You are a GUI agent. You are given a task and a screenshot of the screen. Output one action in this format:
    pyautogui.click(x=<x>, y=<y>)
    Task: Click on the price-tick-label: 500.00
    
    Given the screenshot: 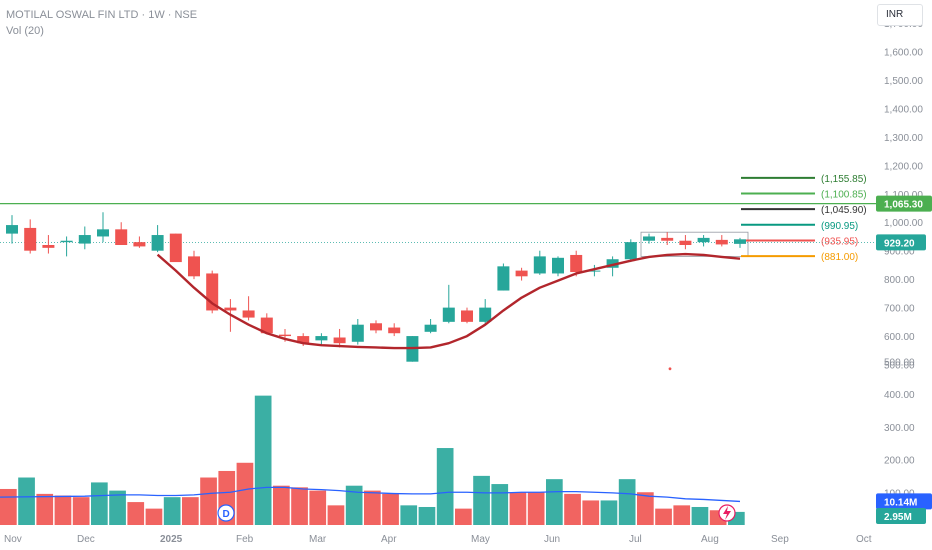 What is the action you would take?
    pyautogui.click(x=899, y=366)
    